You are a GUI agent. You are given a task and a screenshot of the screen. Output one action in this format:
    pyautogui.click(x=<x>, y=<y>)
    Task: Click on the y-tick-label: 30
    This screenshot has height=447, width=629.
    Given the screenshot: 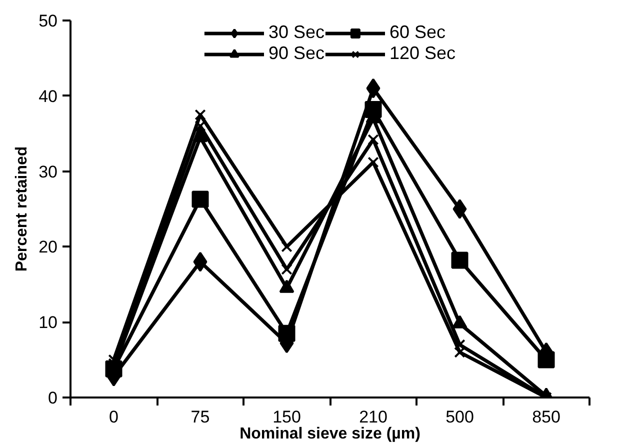 What is the action you would take?
    pyautogui.click(x=48, y=172)
    